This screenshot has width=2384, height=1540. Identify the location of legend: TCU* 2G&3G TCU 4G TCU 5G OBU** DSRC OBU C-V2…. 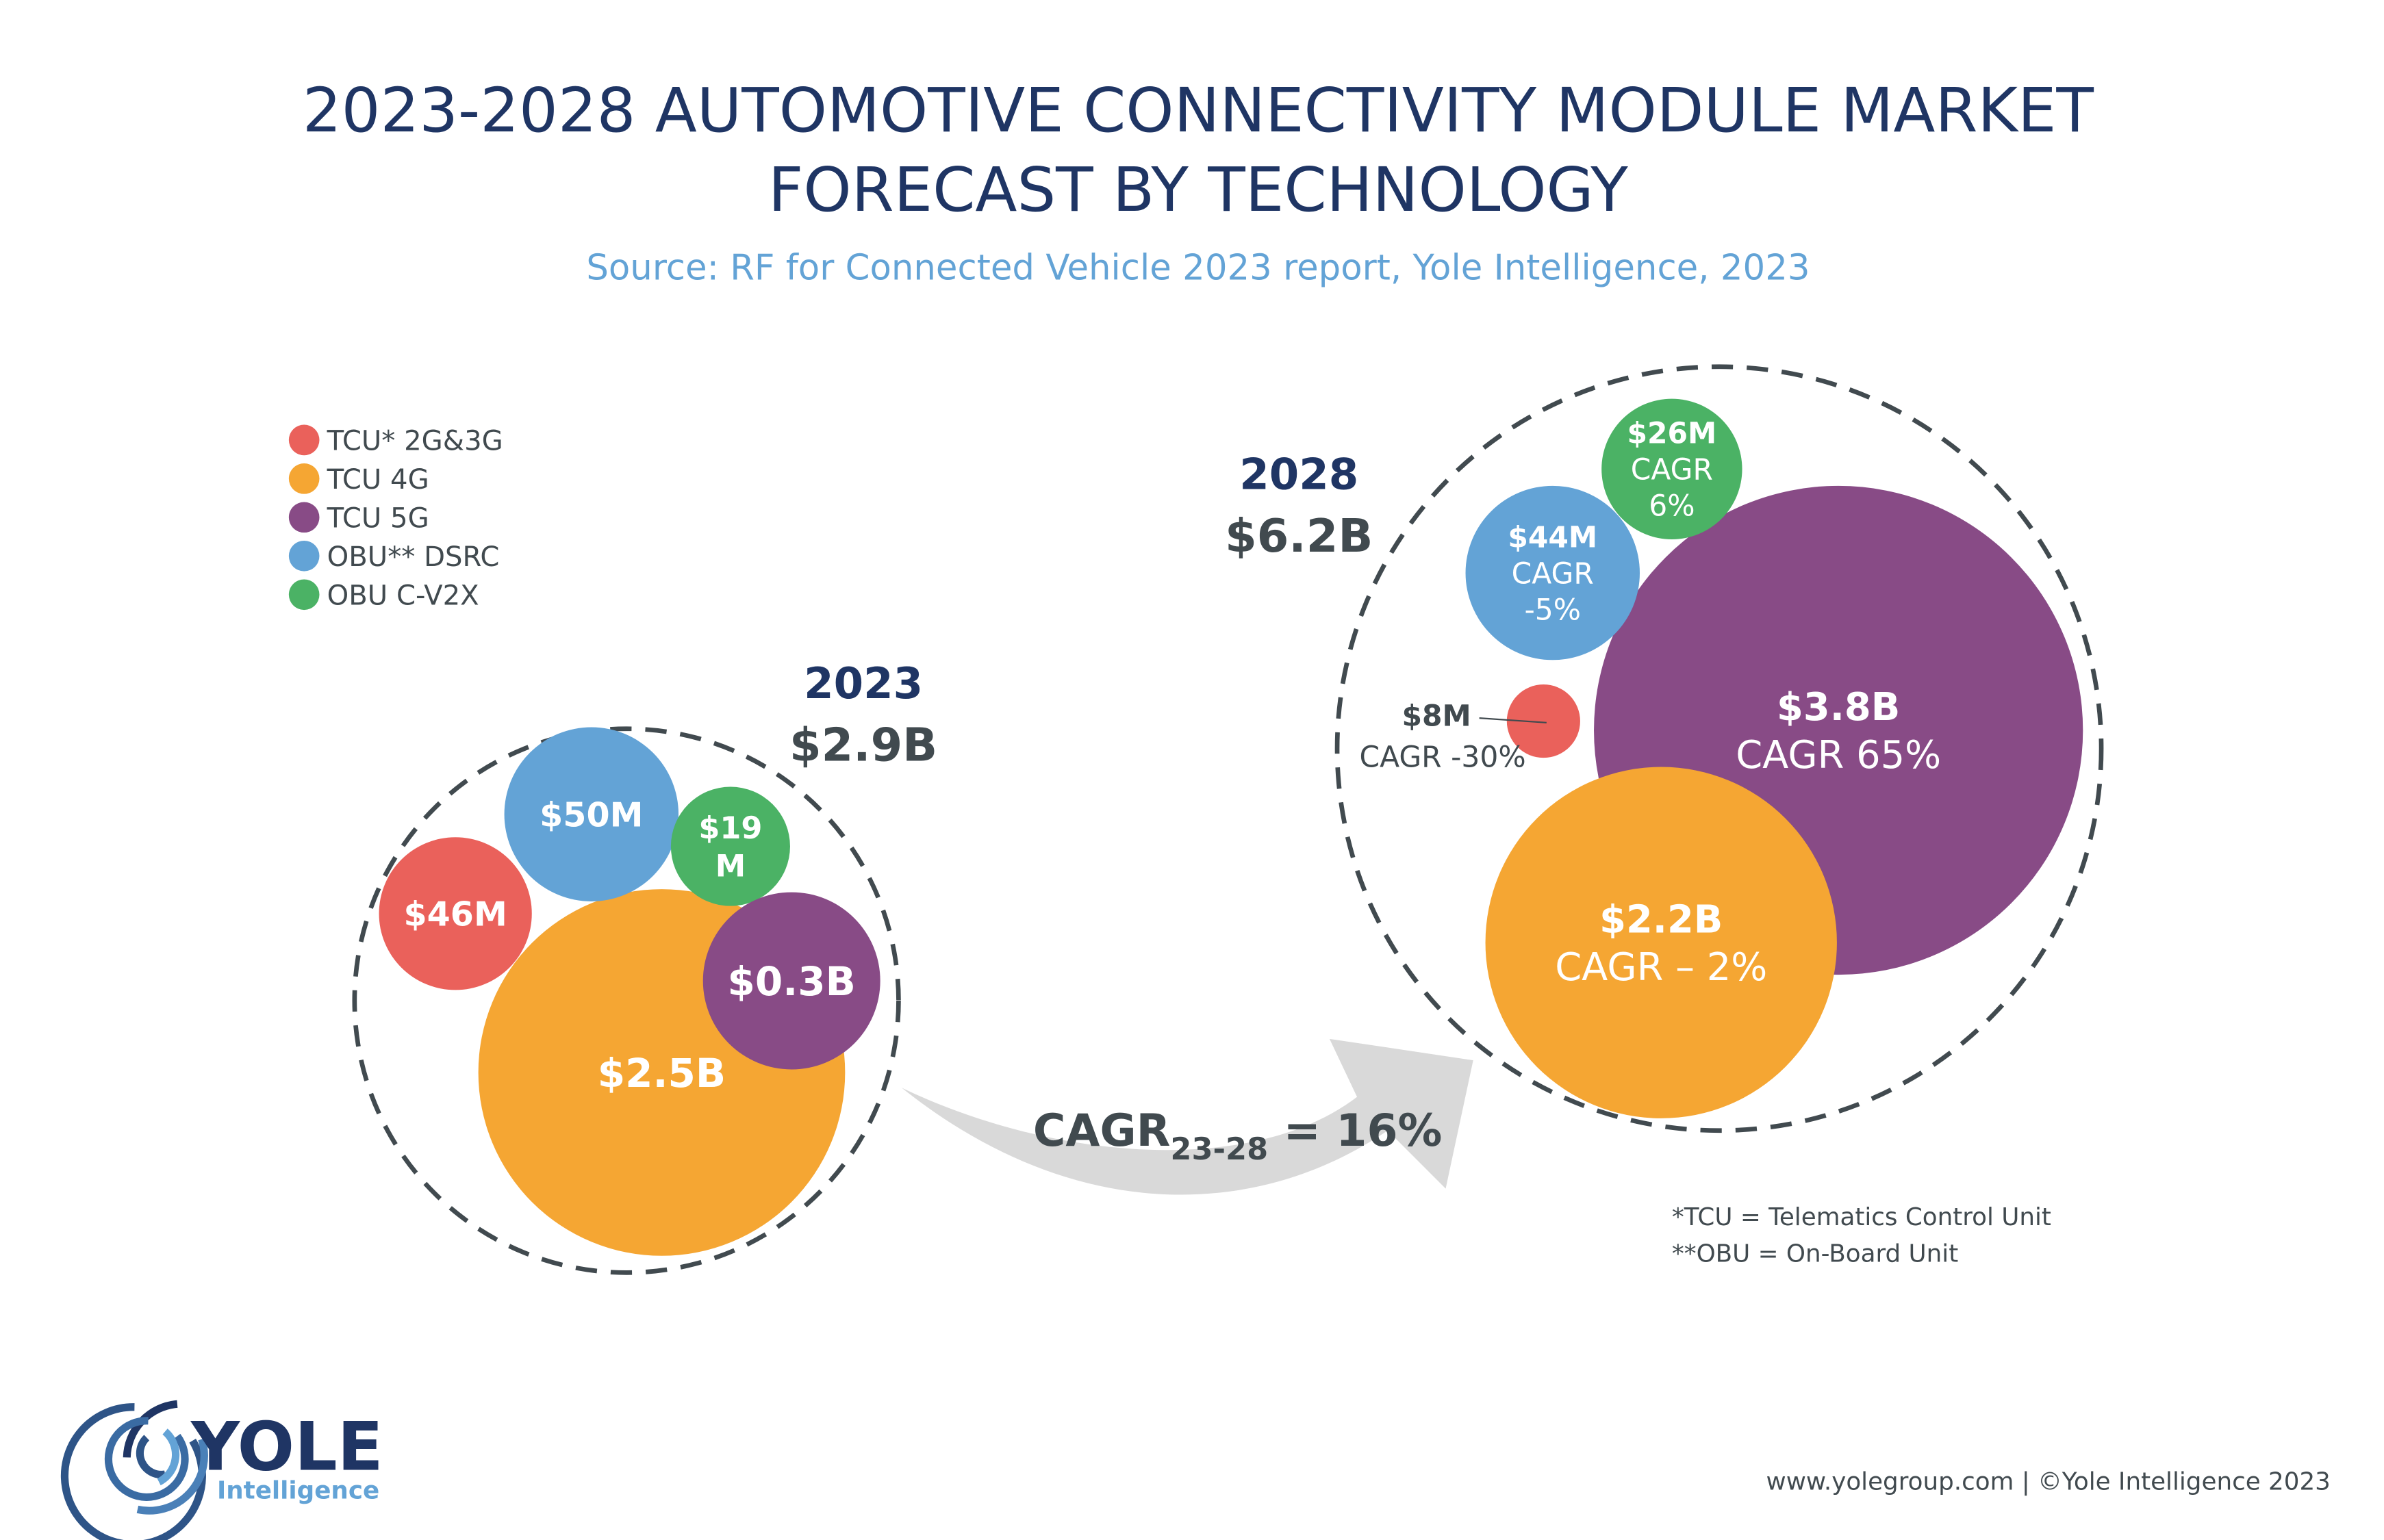
(395, 517).